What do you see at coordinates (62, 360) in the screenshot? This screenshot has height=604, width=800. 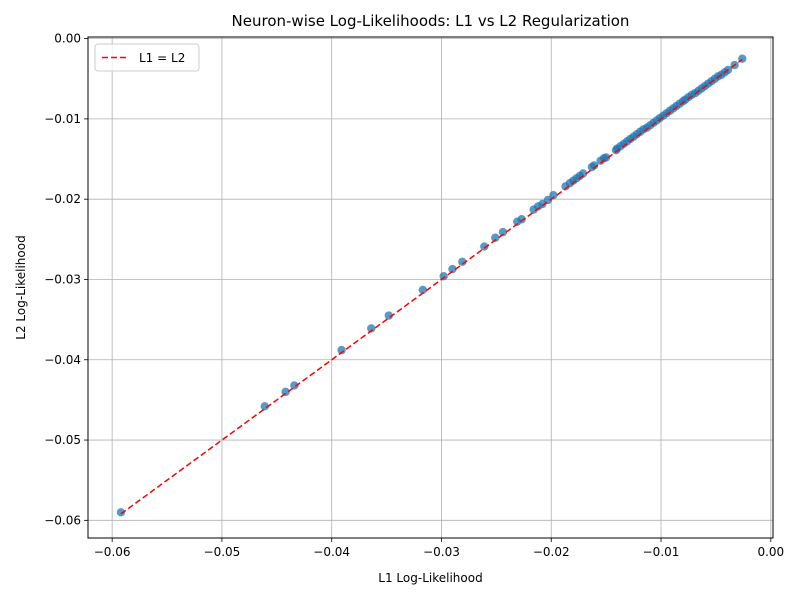 I see `y-tick-label: −0.04` at bounding box center [62, 360].